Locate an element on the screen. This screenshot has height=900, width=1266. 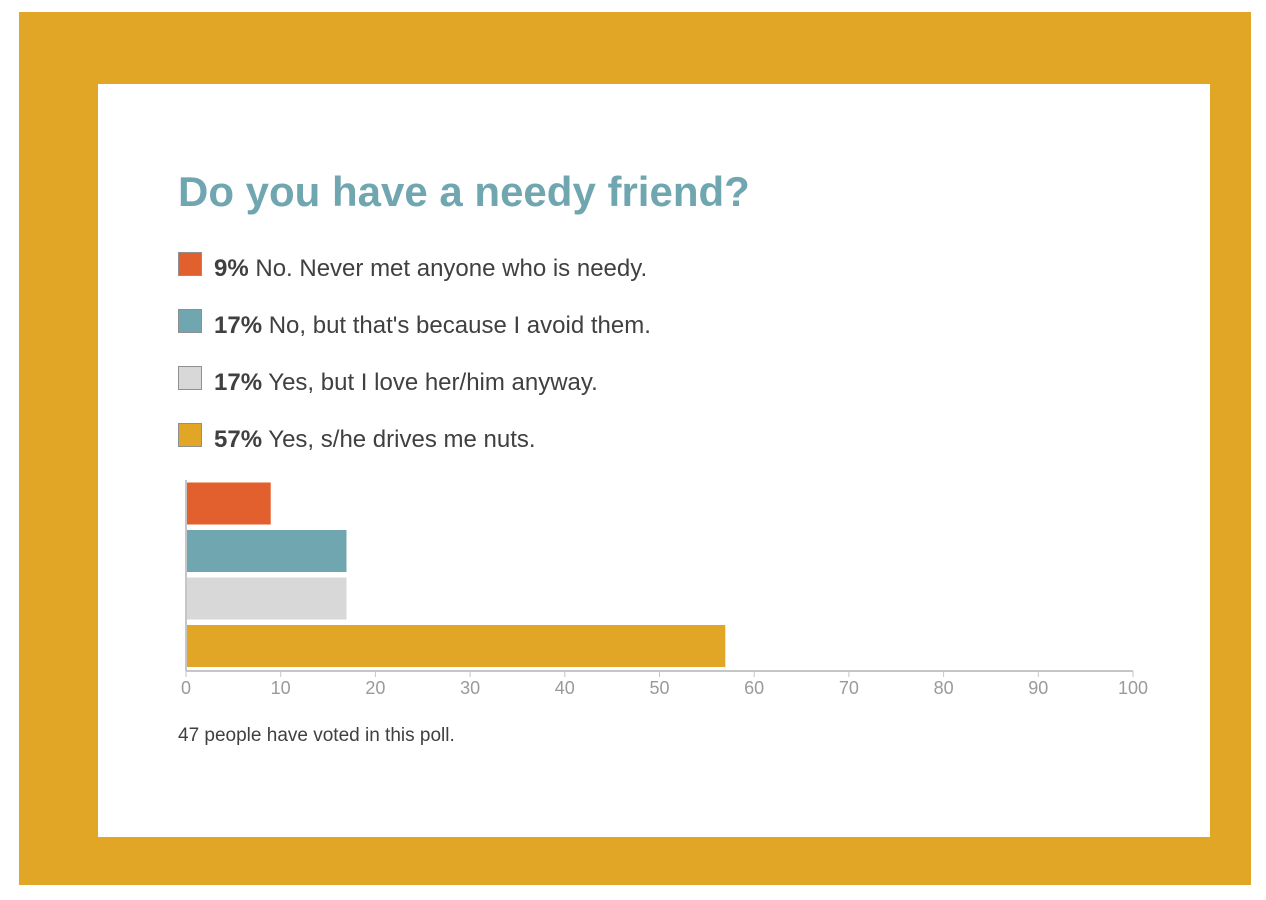
option-percent: 9% is located at coordinates (231, 268).